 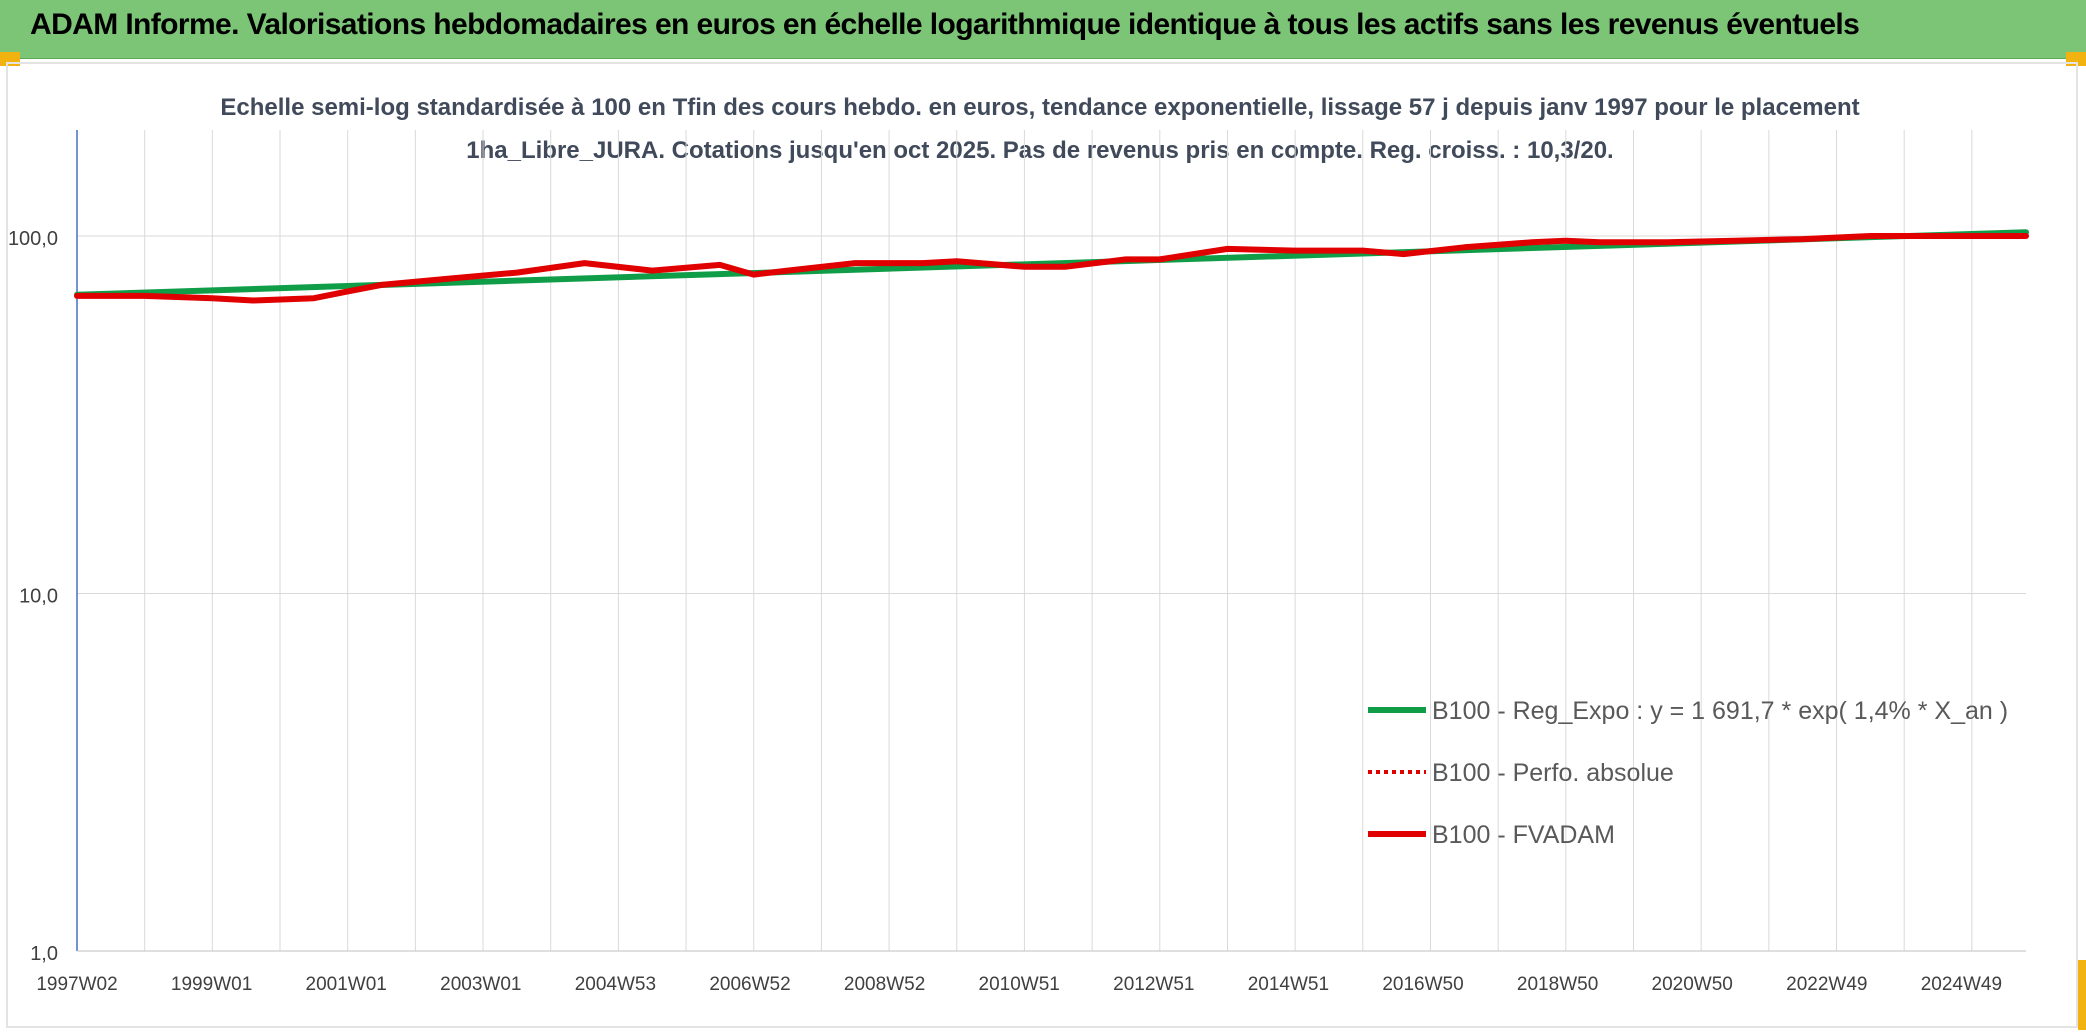 I want to click on x-tick-label: 2001W01, so click(x=346, y=984).